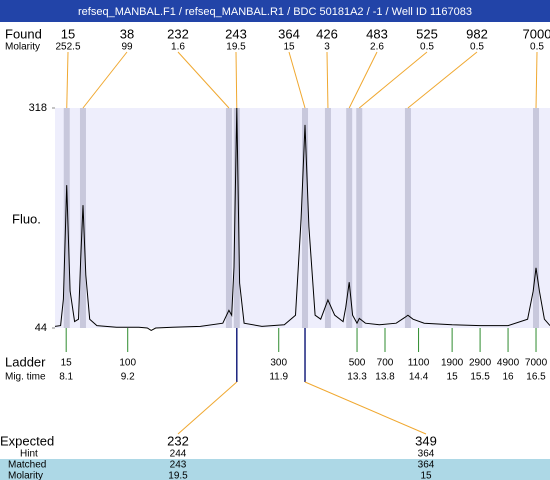  I want to click on expected-size: 349, so click(426, 440).